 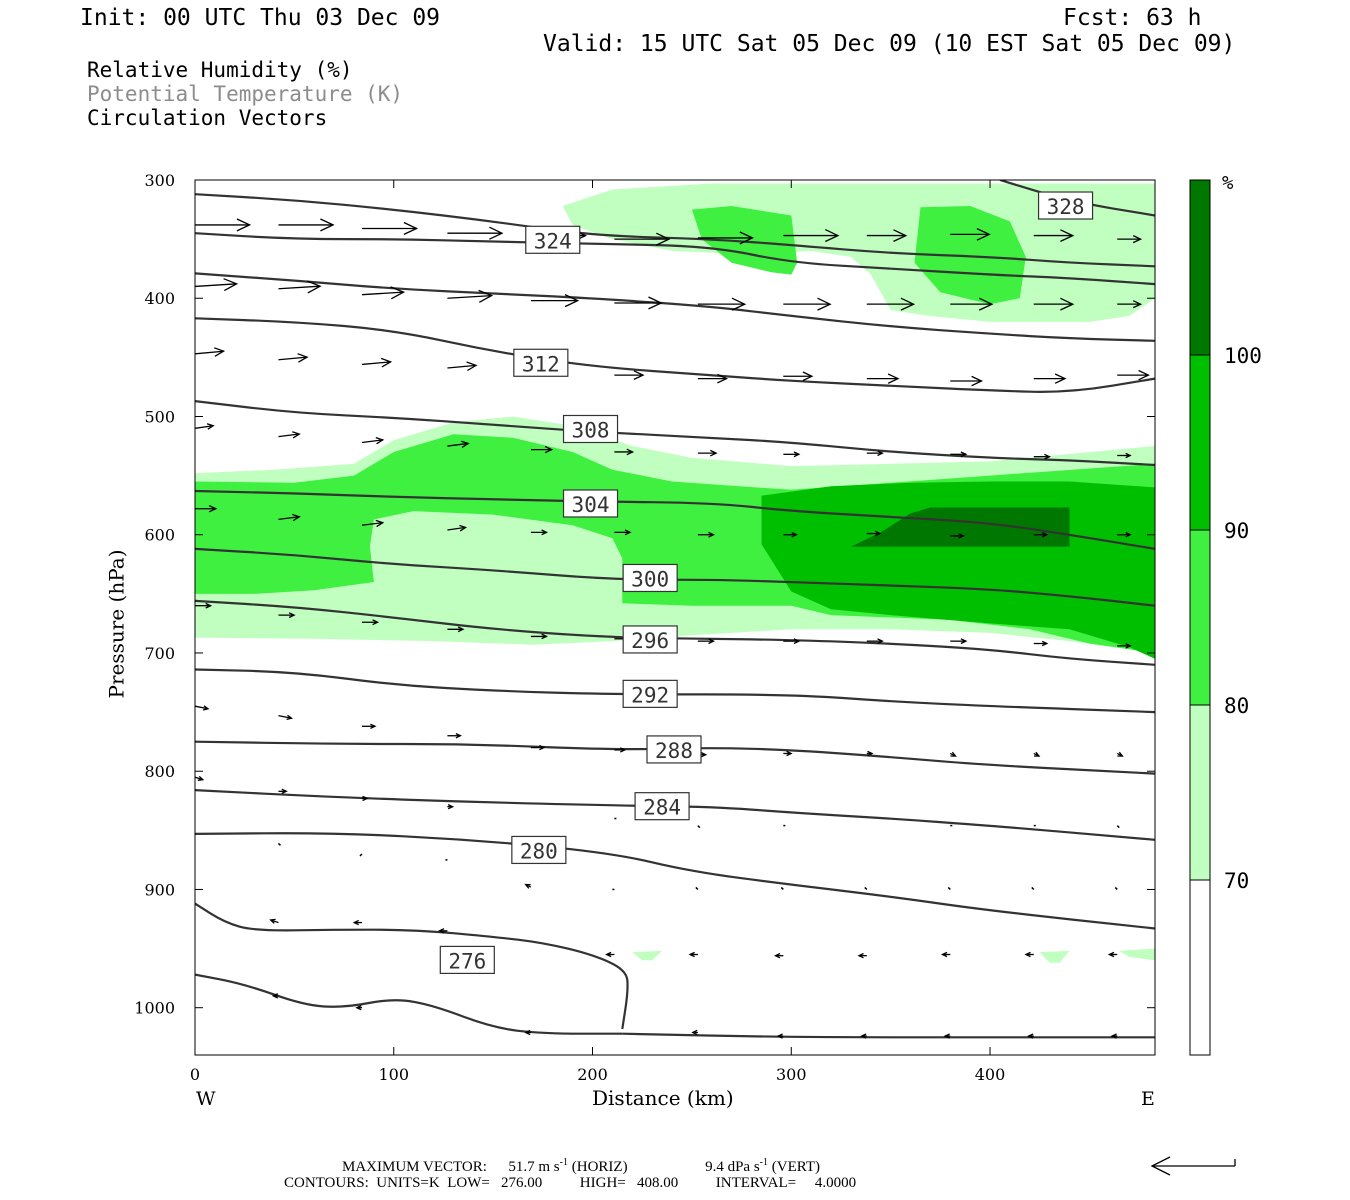 I want to click on legend-relative-humidity: Relative Humidity (%), so click(x=220, y=70).